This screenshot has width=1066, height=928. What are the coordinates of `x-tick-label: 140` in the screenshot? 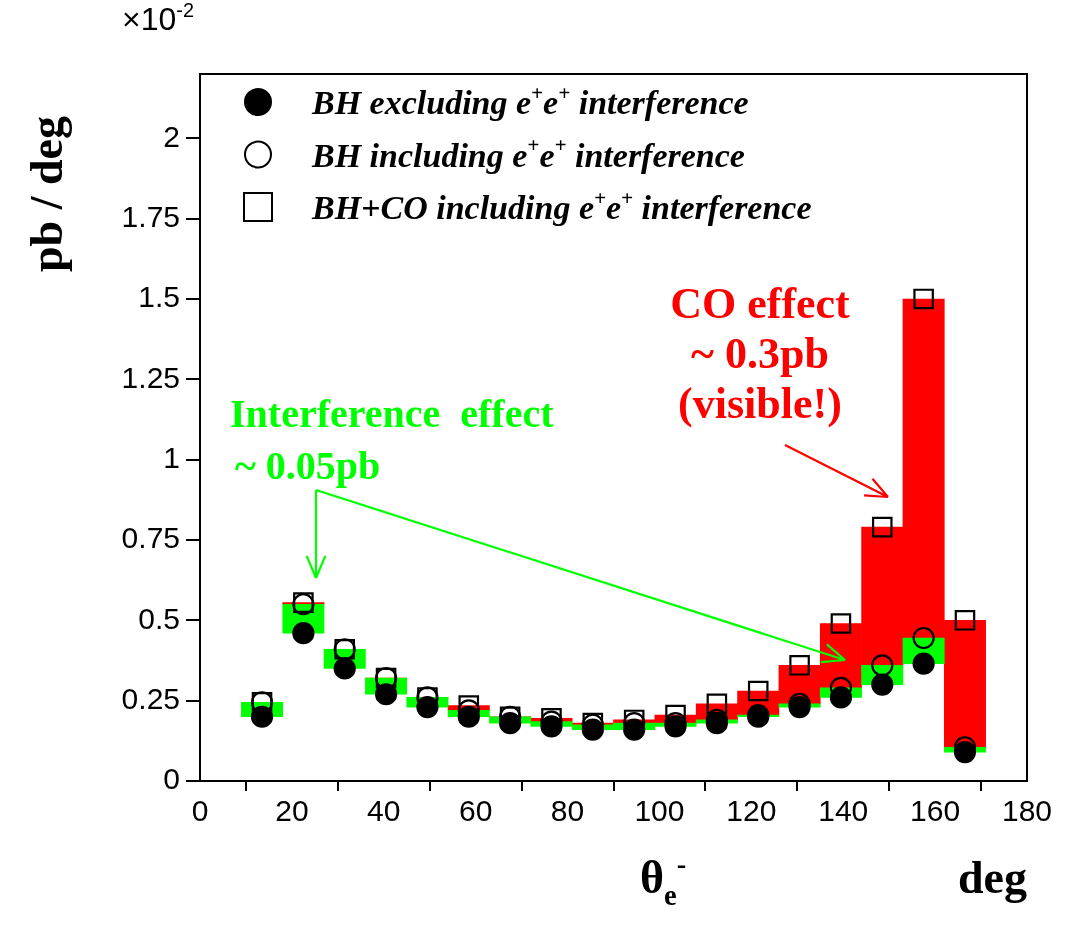 It's located at (843, 811).